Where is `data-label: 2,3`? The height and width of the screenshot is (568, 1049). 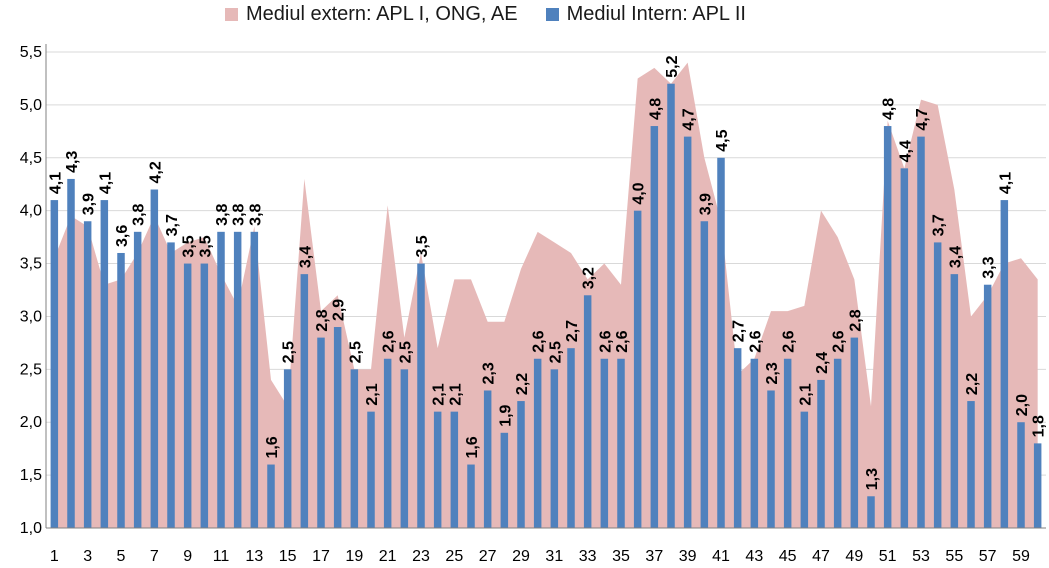
data-label: 2,3 is located at coordinates (772, 373).